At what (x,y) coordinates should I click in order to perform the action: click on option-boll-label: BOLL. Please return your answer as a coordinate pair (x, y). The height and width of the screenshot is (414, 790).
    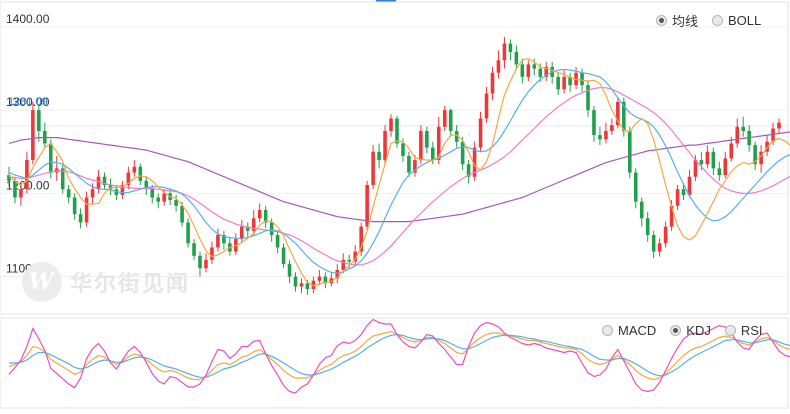
    Looking at the image, I should click on (745, 20).